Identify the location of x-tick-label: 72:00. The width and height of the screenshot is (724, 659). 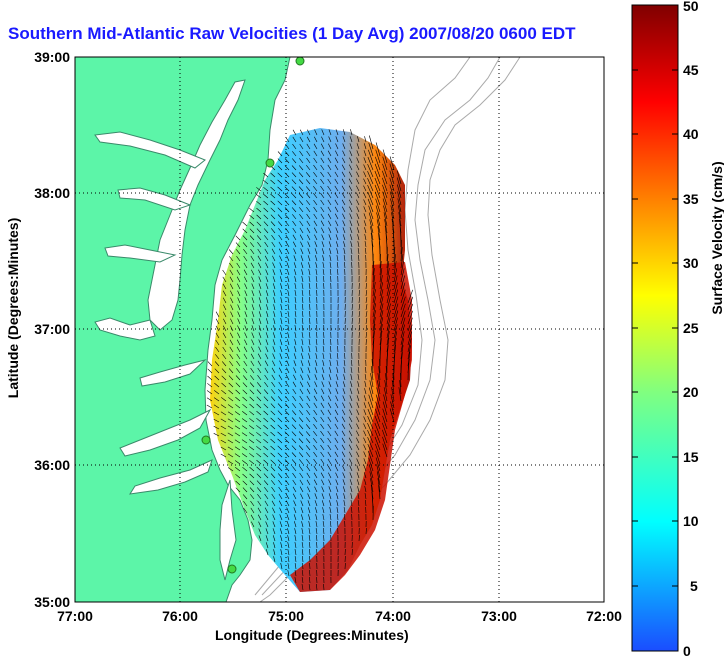
(604, 616).